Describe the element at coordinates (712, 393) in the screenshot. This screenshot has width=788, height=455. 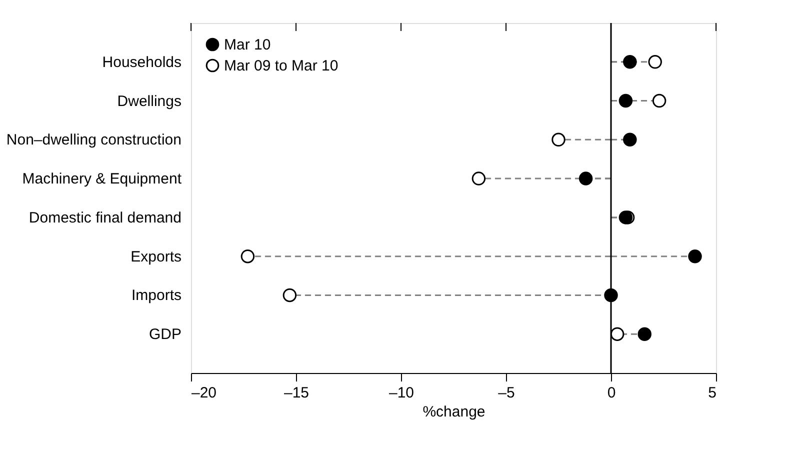
I see `x-tick-label: 5` at that location.